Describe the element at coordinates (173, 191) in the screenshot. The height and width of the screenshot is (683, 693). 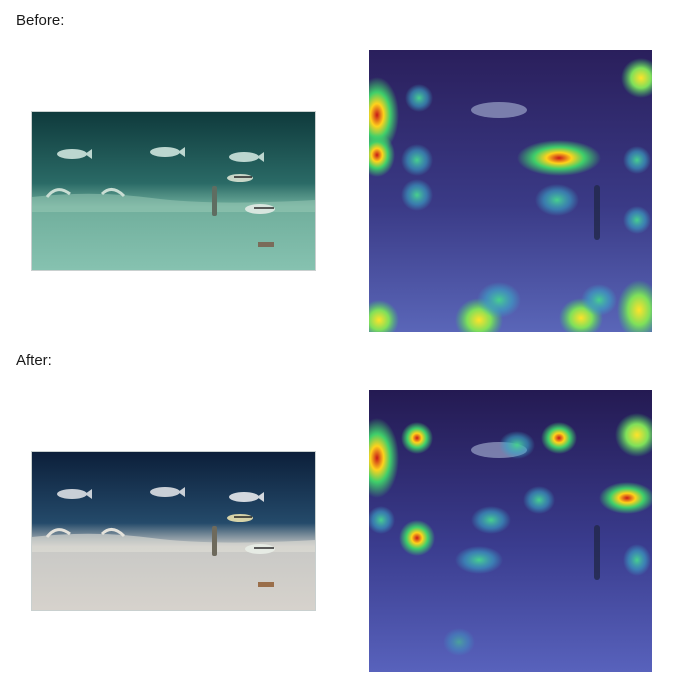
I see `before-photo` at that location.